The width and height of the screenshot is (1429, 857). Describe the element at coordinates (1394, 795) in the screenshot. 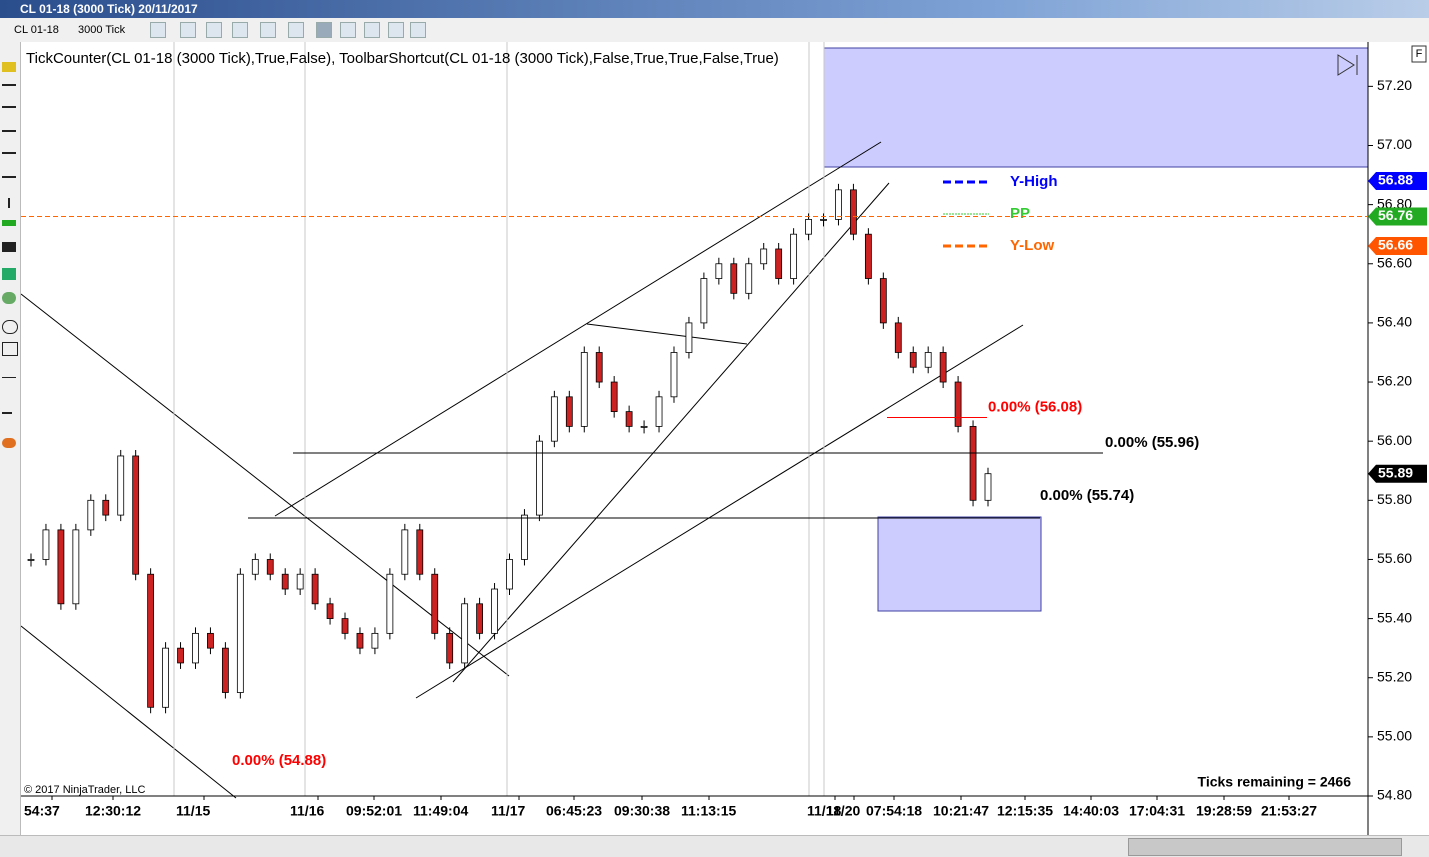

I see `y-tick-label: 54.80` at that location.